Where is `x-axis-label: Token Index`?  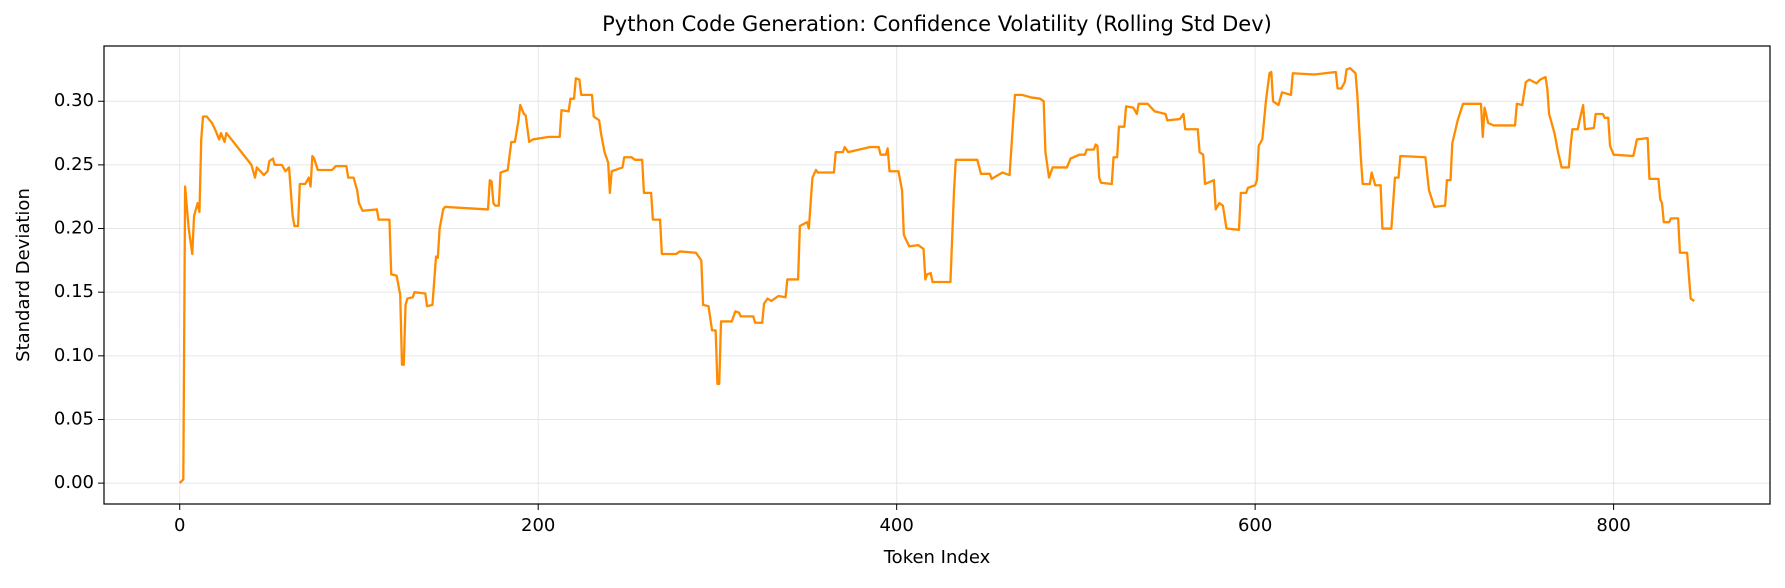 x-axis-label: Token Index is located at coordinates (937, 557).